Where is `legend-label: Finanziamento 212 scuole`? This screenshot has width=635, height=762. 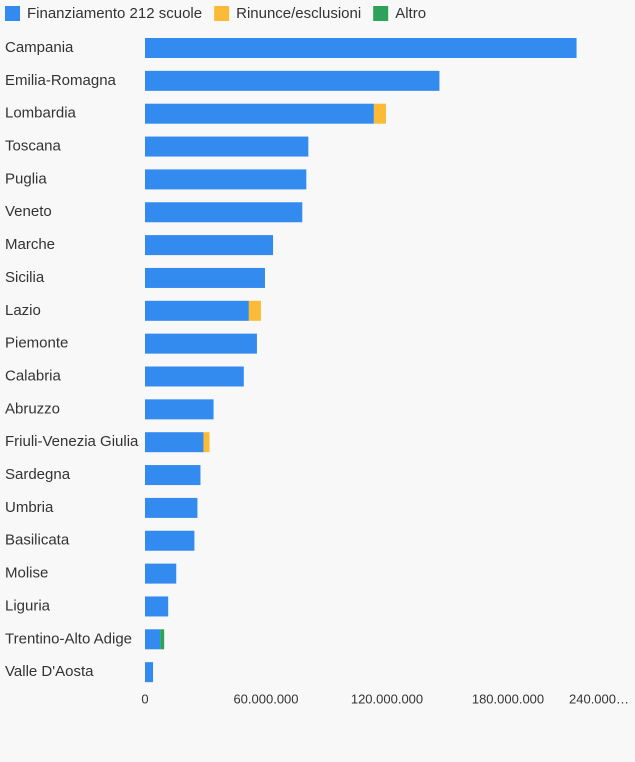
legend-label: Finanziamento 212 scuole is located at coordinates (114, 13).